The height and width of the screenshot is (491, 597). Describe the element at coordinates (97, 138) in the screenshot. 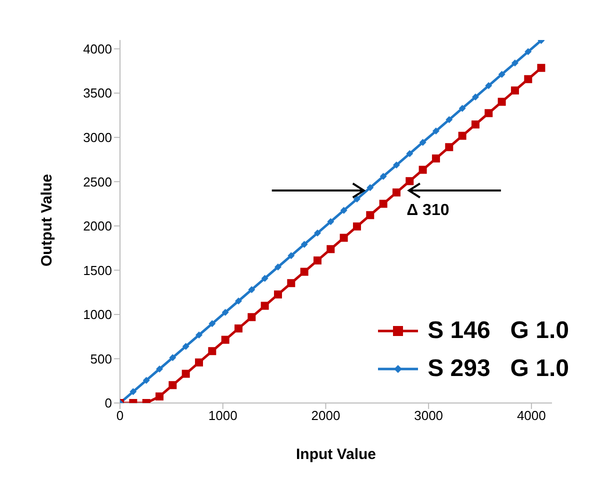

I see `y-tick-label: 3000` at that location.